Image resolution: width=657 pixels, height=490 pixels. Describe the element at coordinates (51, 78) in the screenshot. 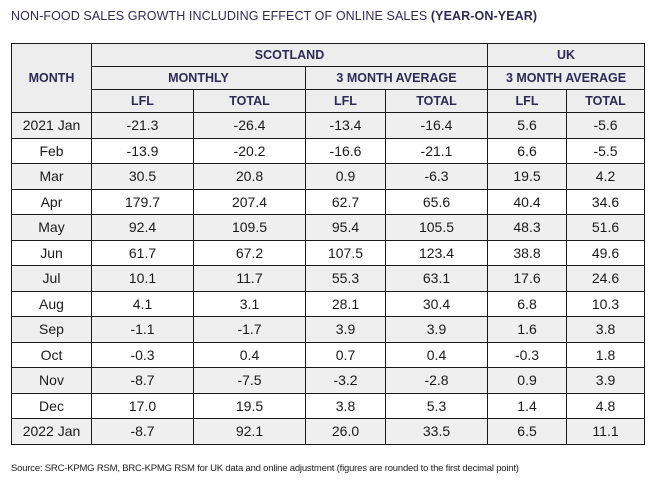

I see `month-header: MONTH` at that location.